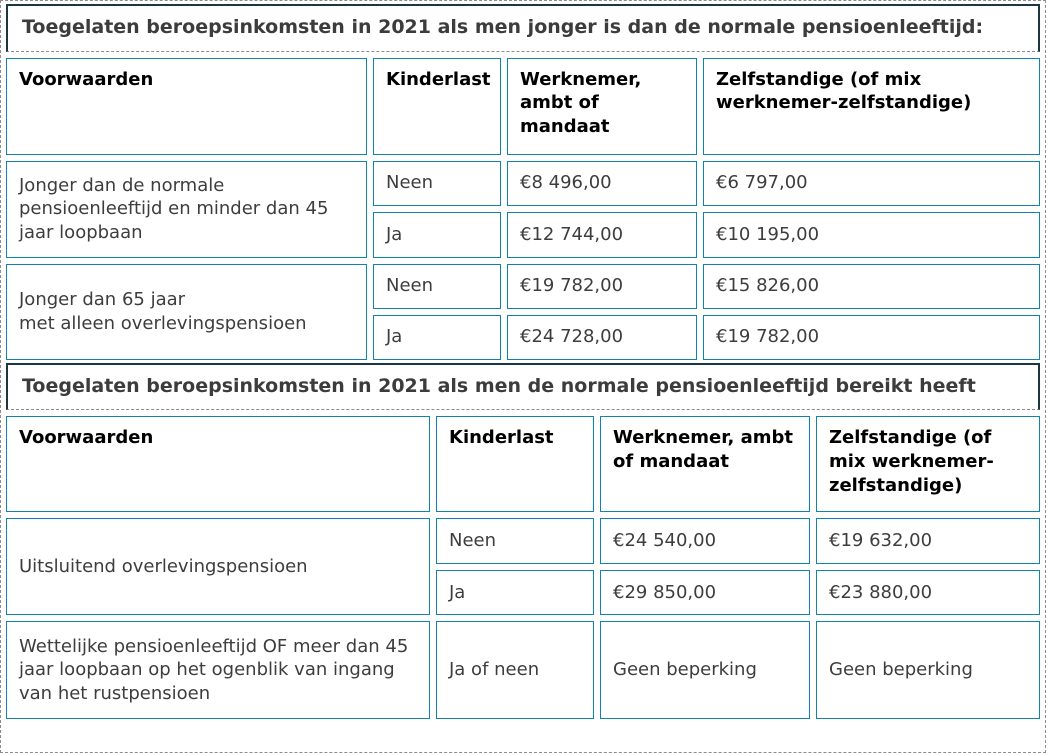 This screenshot has width=1046, height=753. I want to click on amount-cell-zelfstandige: €19 782,00, so click(871, 337).